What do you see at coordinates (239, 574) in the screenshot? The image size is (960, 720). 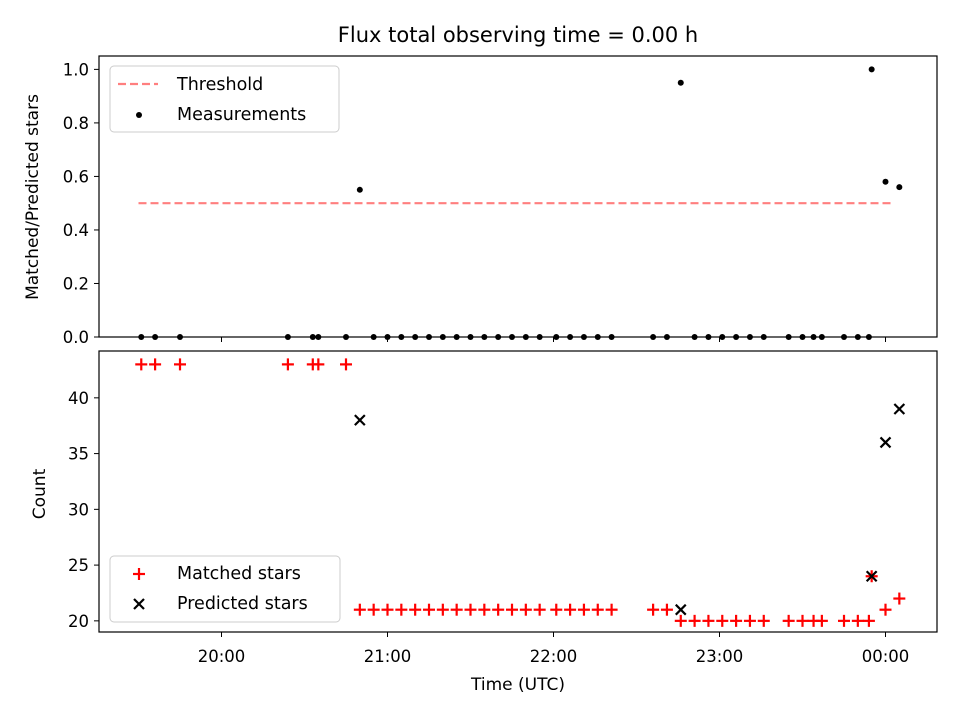 I see `legend-matched-label: Matched stars` at bounding box center [239, 574].